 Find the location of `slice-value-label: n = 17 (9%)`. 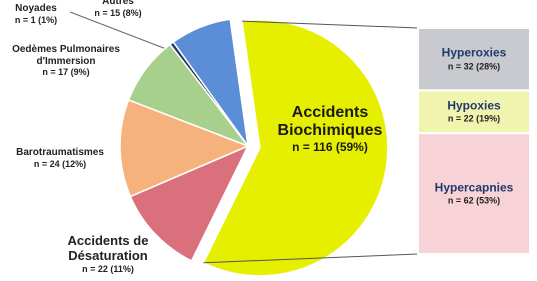

slice-value-label: n = 17 (9%) is located at coordinates (66, 72).